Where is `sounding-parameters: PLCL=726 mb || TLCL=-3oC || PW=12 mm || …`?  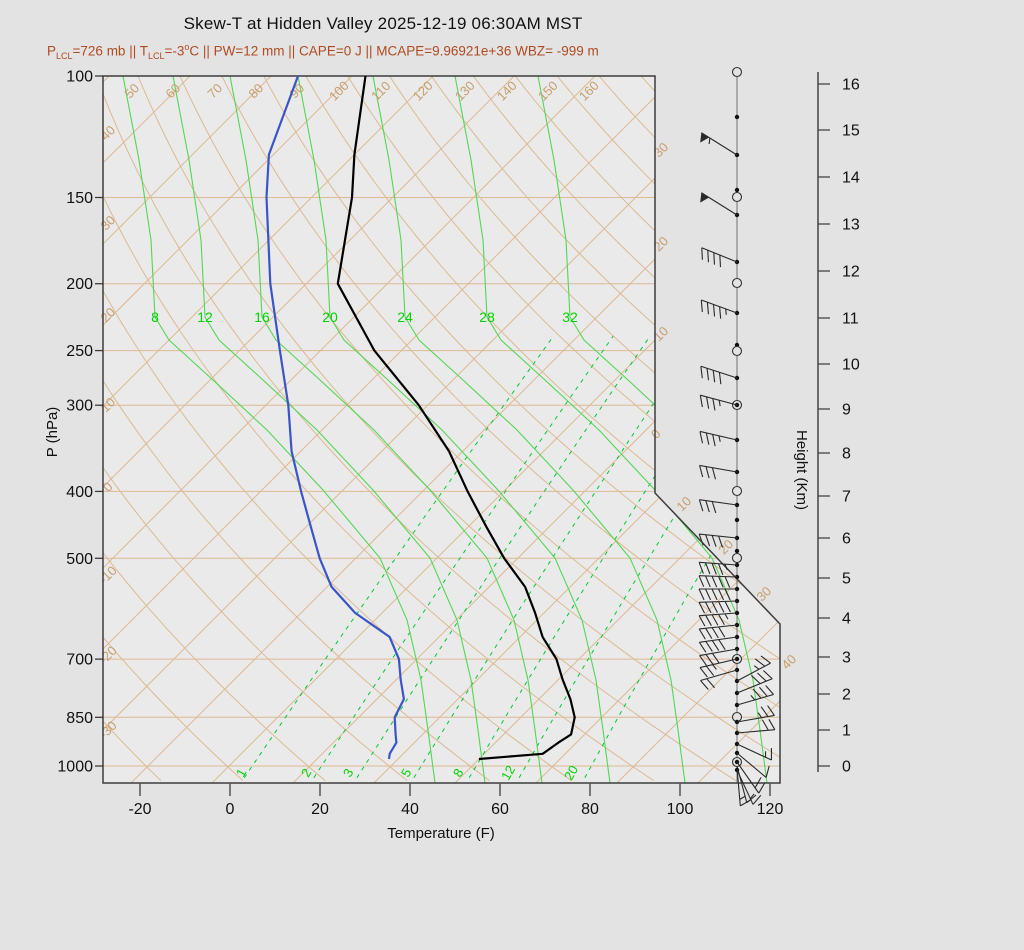 sounding-parameters: PLCL=726 mb || TLCL=-3oC || PW=12 mm || … is located at coordinates (323, 52).